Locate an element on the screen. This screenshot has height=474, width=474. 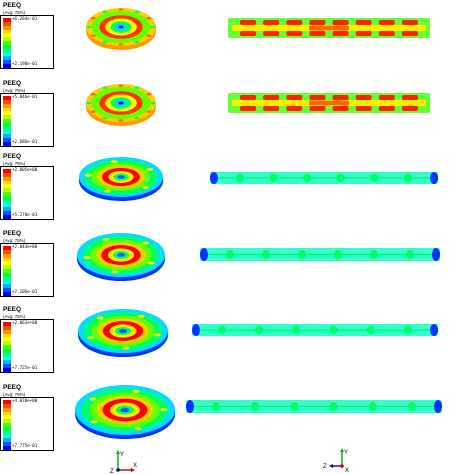
contour-legend: PEEQ (Avg: 75%) +6.264e-01 +2.190e-01 is located at coordinates (27, 36).